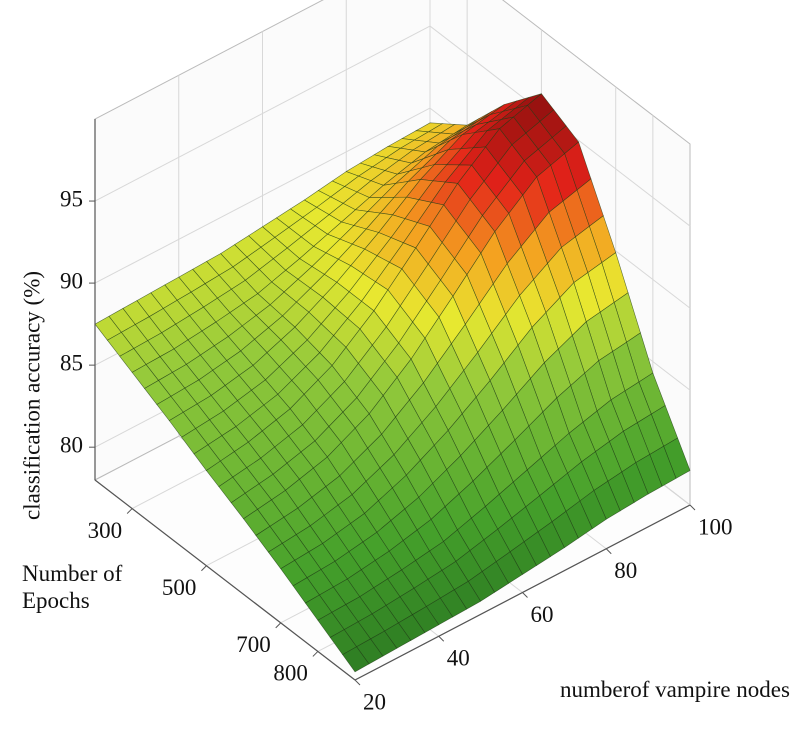 The width and height of the screenshot is (800, 741). What do you see at coordinates (675, 689) in the screenshot?
I see `x-axis-label: numberof vampire nodes` at bounding box center [675, 689].